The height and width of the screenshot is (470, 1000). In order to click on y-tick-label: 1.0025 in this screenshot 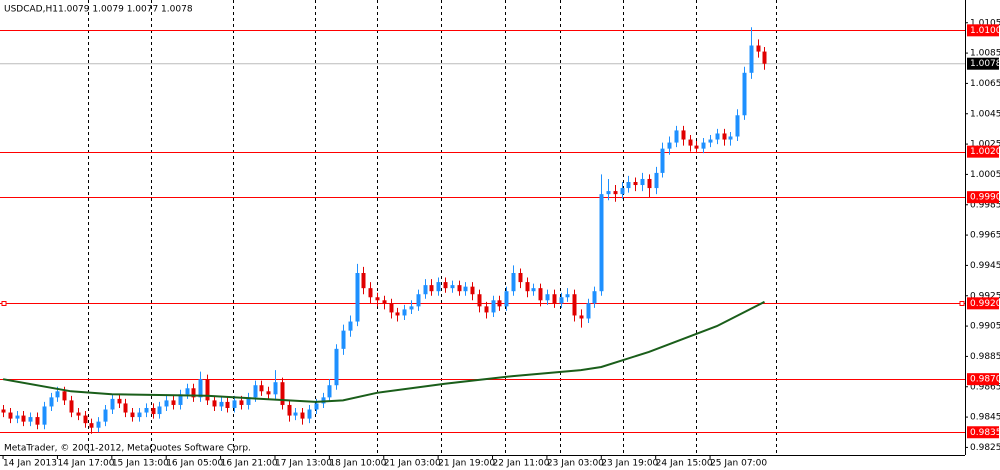, I will do `click(985, 145)`.